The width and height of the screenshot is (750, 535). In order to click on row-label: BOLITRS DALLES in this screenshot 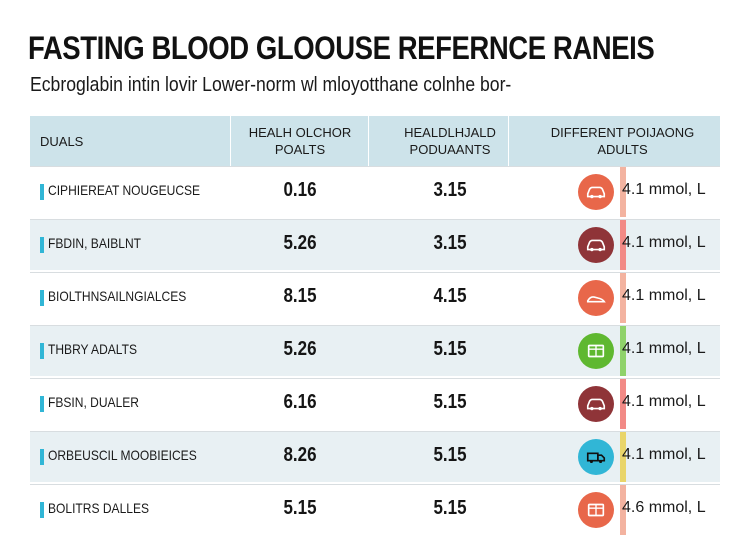, I will do `click(99, 508)`.